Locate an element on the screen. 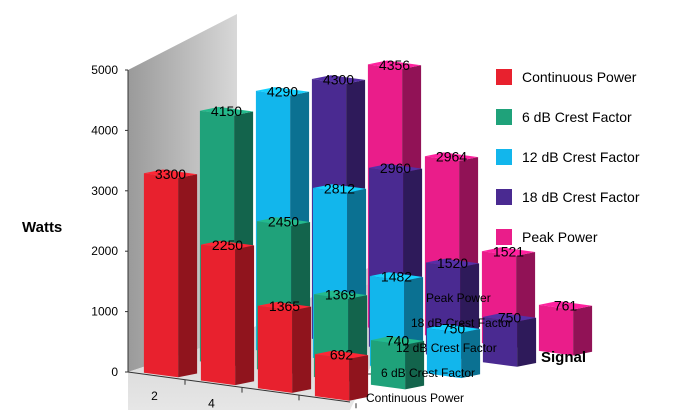 Image resolution: width=680 pixels, height=410 pixels. legend-item: 12 dB Crest Factor is located at coordinates (568, 157).